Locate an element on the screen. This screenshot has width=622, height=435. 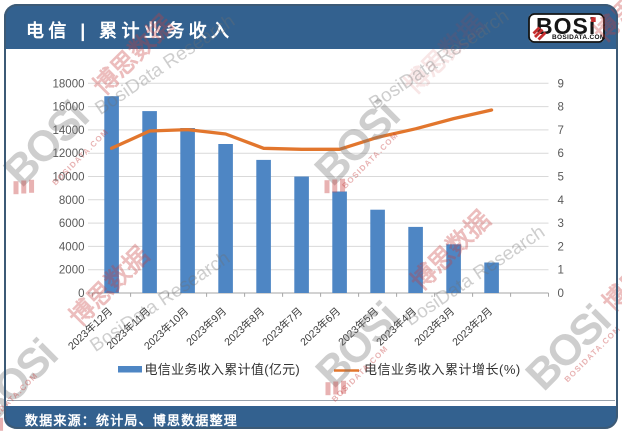
svg-text: 2023年4月 is located at coordinates (397, 327).